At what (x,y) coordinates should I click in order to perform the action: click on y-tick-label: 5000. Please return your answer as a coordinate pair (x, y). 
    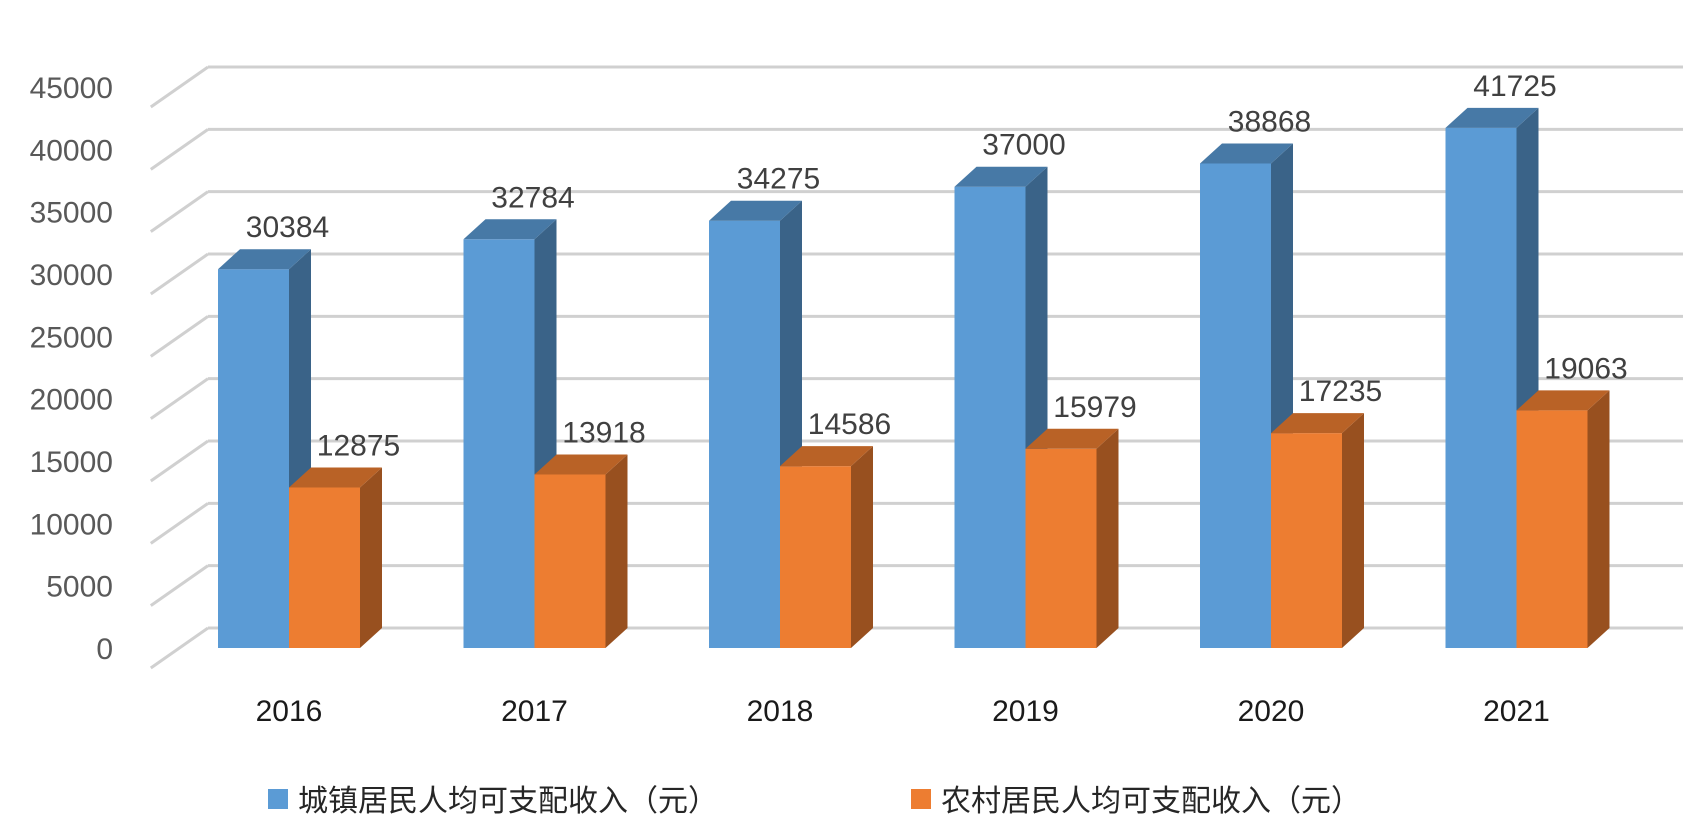
    Looking at the image, I should click on (79, 587).